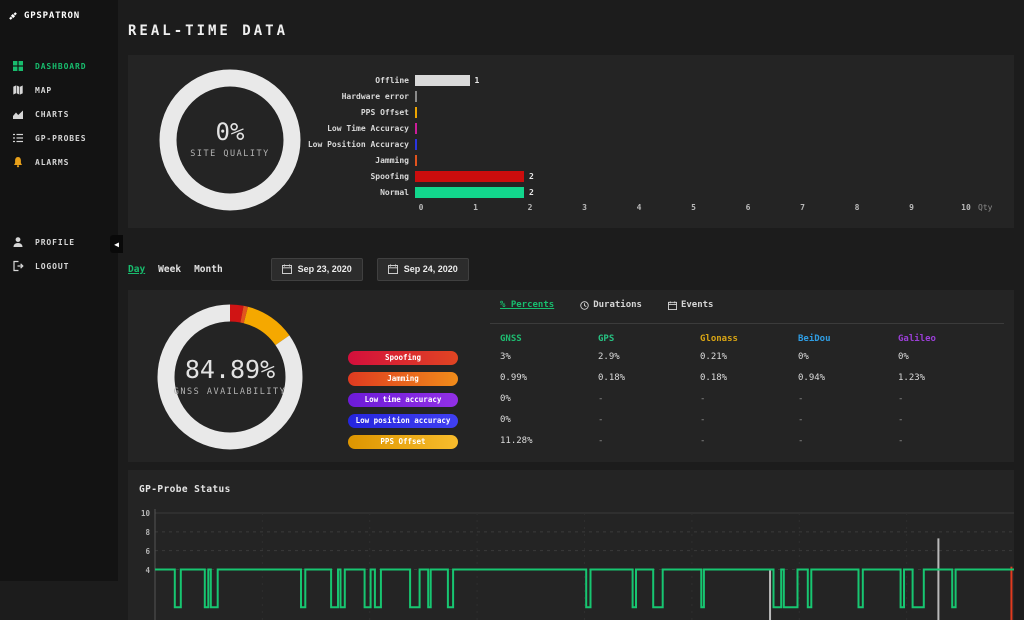  Describe the element at coordinates (18, 66) in the screenshot. I see `dashboard-grid-icon` at that location.